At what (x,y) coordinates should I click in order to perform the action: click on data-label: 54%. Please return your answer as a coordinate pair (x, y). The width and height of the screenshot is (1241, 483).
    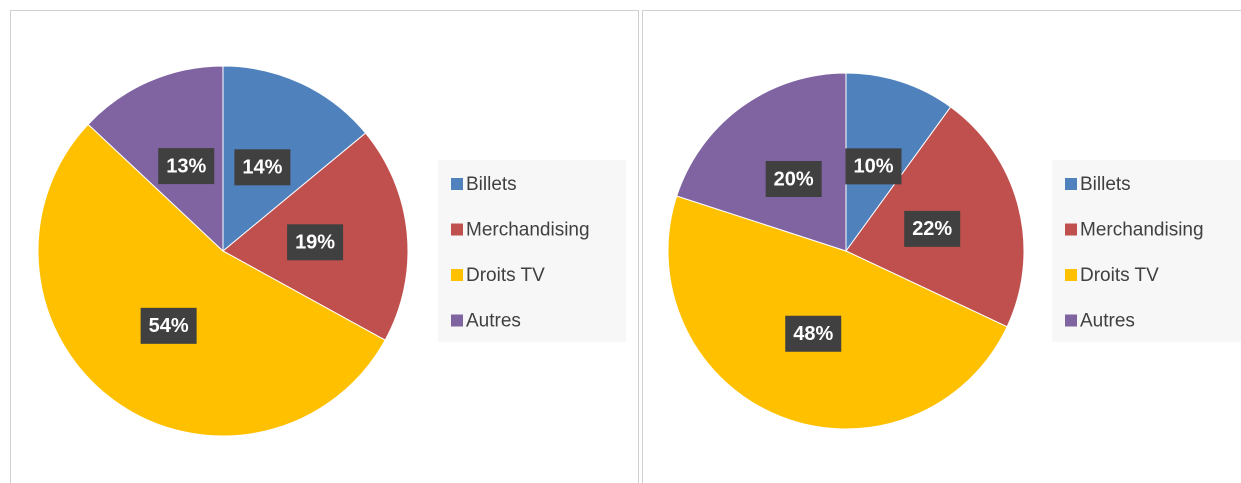
    Looking at the image, I should click on (169, 326).